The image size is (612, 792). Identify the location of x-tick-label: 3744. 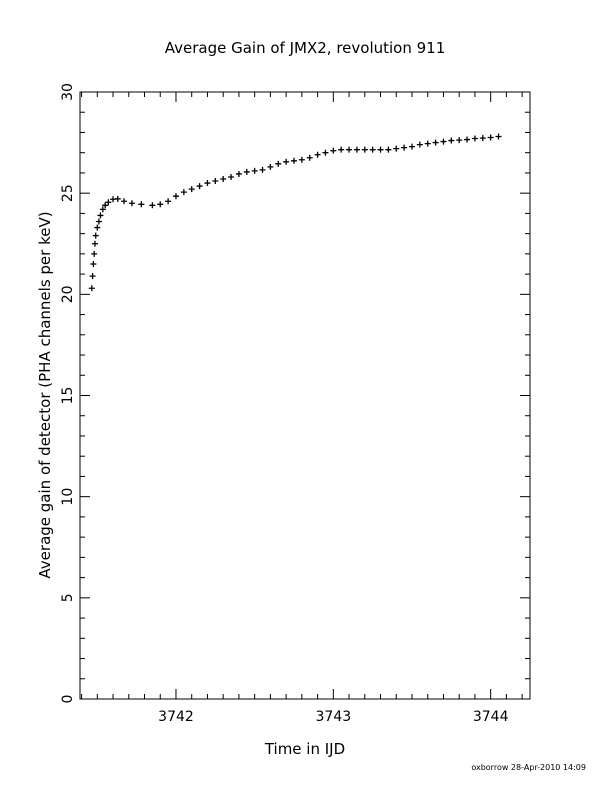
(491, 717).